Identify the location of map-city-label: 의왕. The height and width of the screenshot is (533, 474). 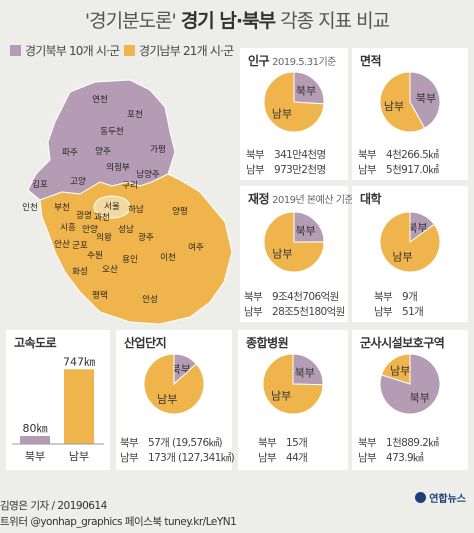
(104, 237).